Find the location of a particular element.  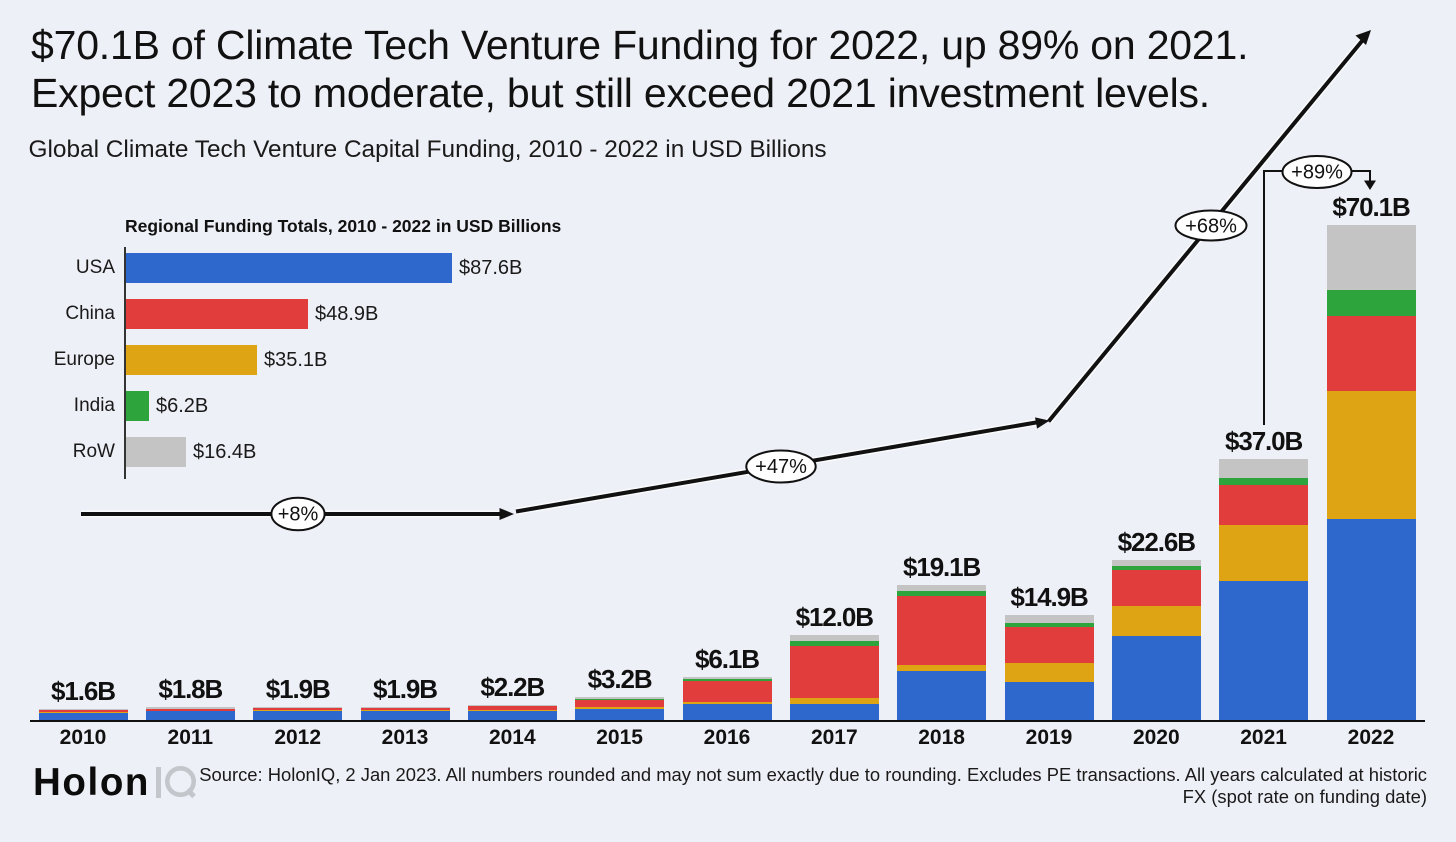

svg-text: +89% is located at coordinates (1317, 173).